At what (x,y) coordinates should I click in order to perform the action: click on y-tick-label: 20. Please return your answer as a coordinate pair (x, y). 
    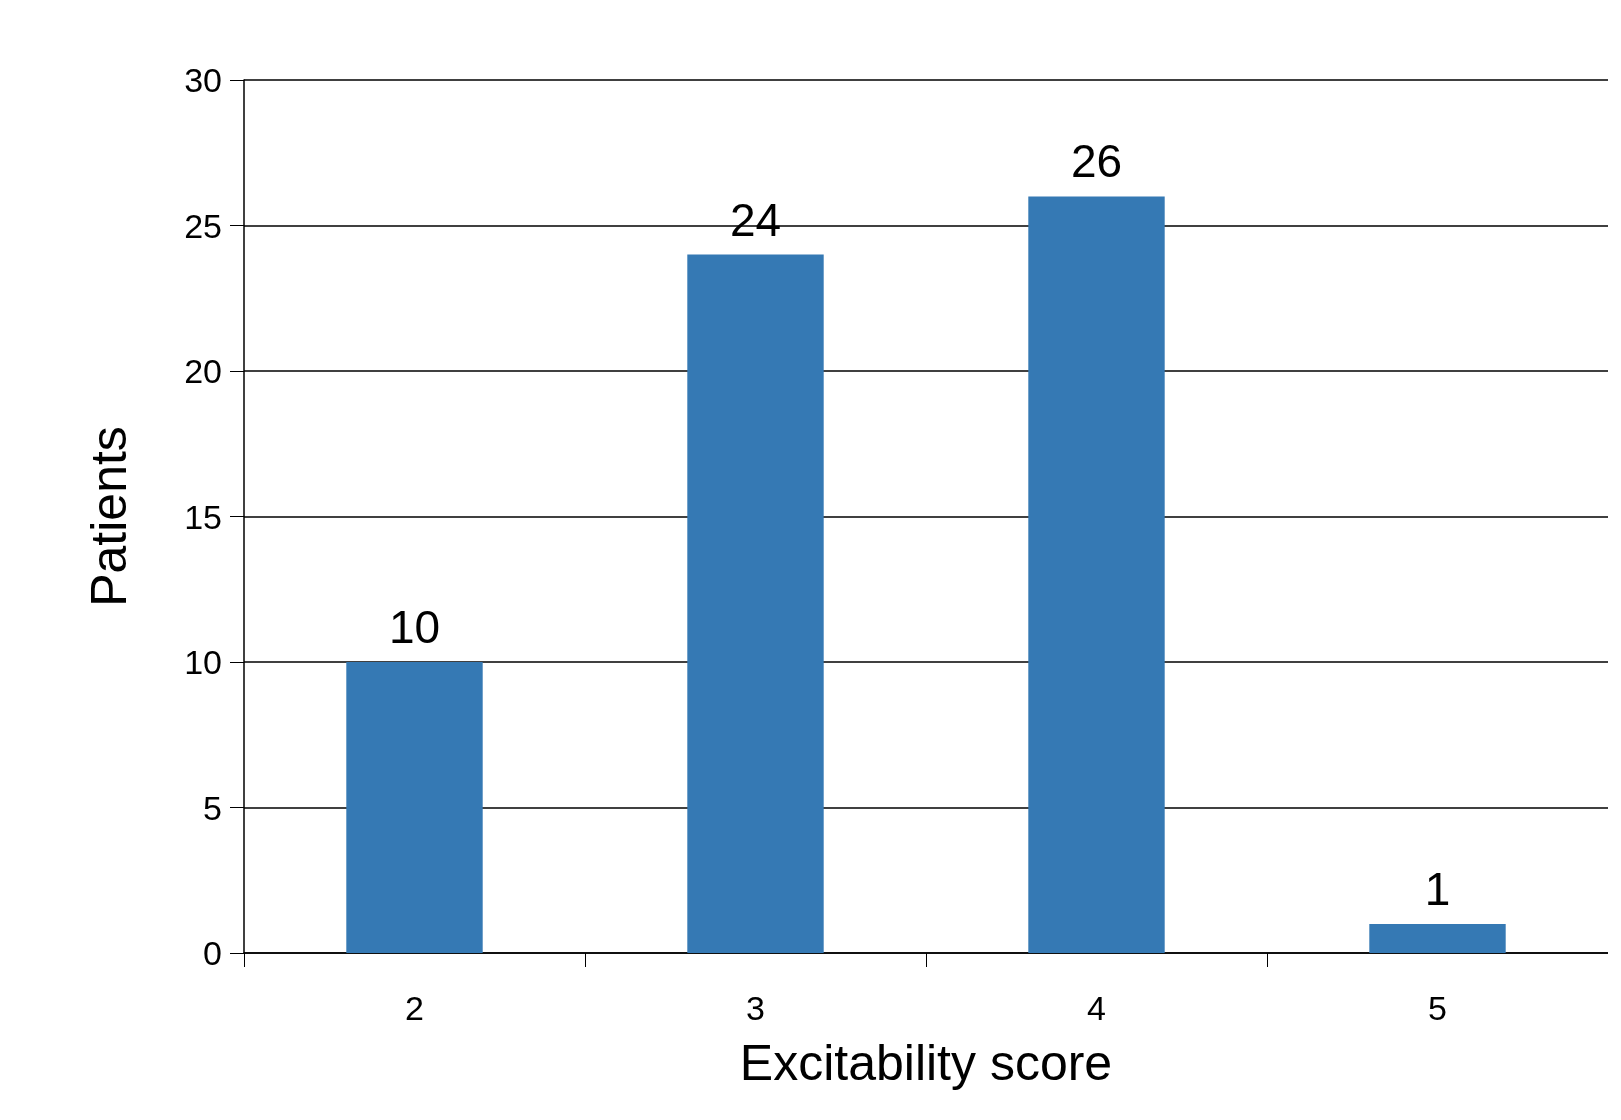
    Looking at the image, I should click on (203, 371).